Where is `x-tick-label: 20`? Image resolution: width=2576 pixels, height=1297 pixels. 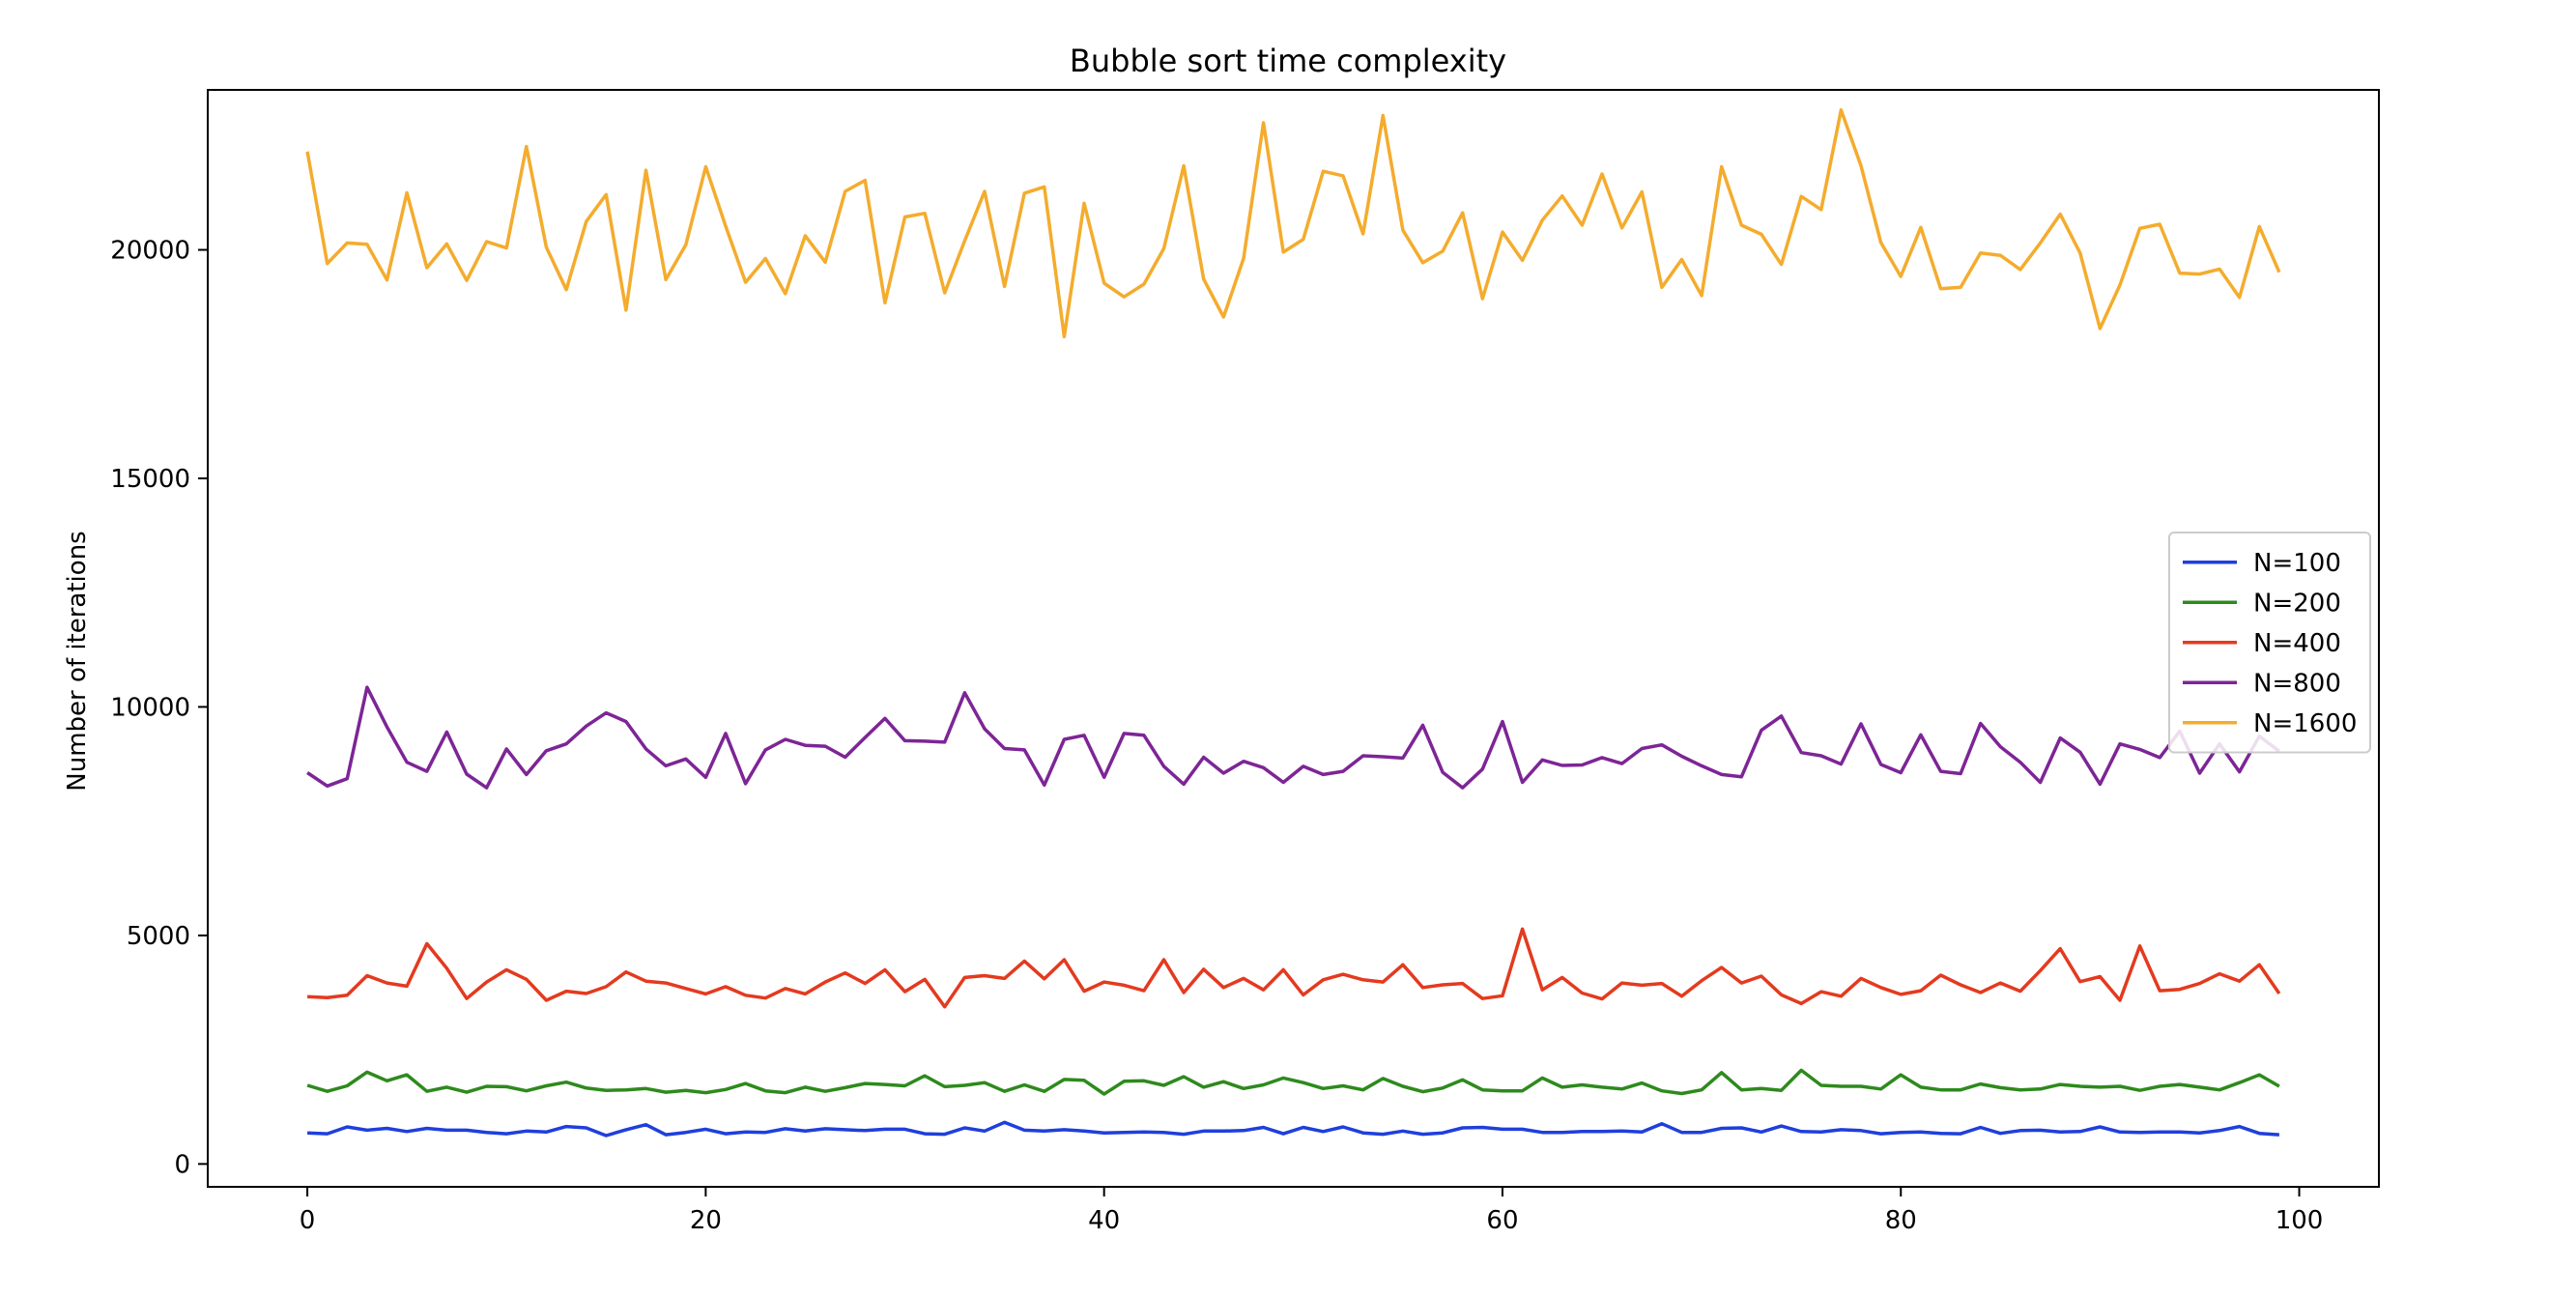 x-tick-label: 20 is located at coordinates (706, 1220).